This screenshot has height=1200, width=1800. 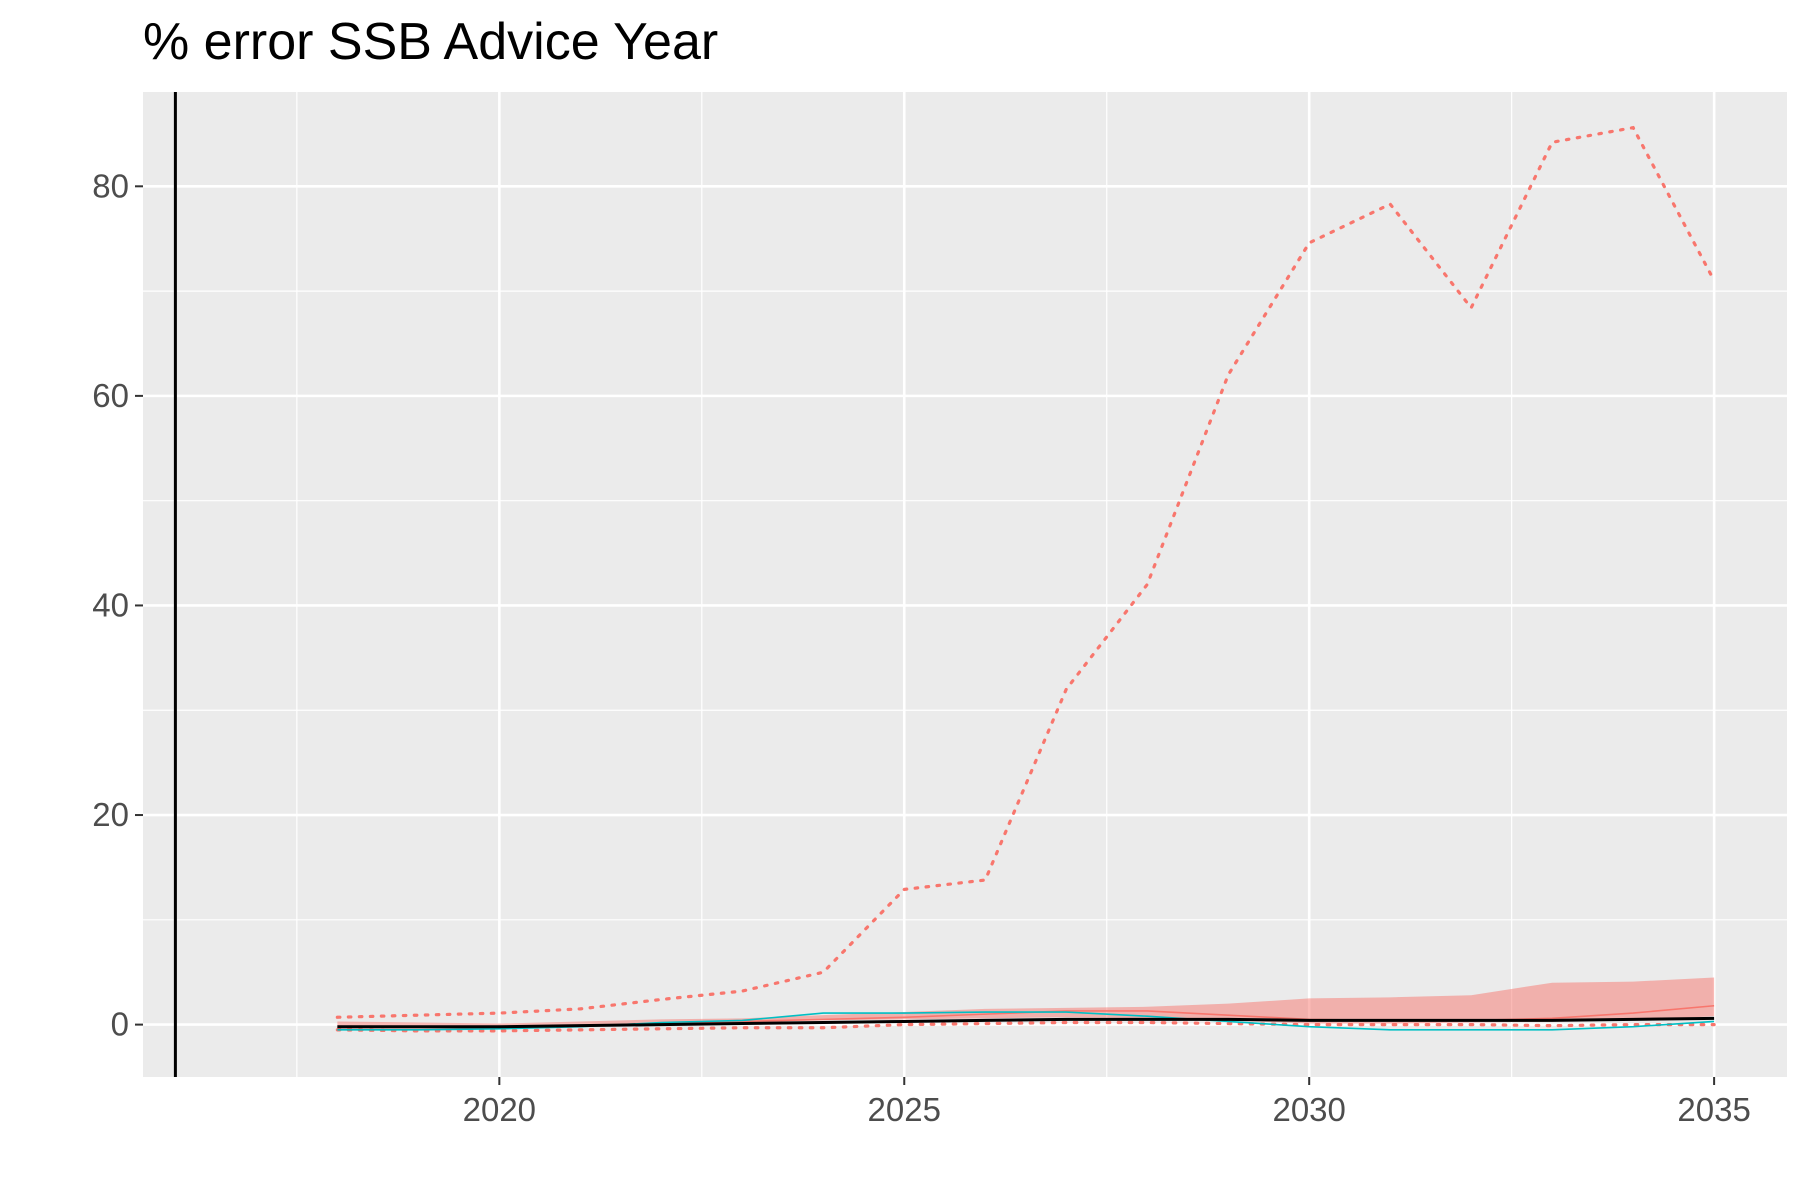 I want to click on ribbon-layer, so click(x=1026, y=1003).